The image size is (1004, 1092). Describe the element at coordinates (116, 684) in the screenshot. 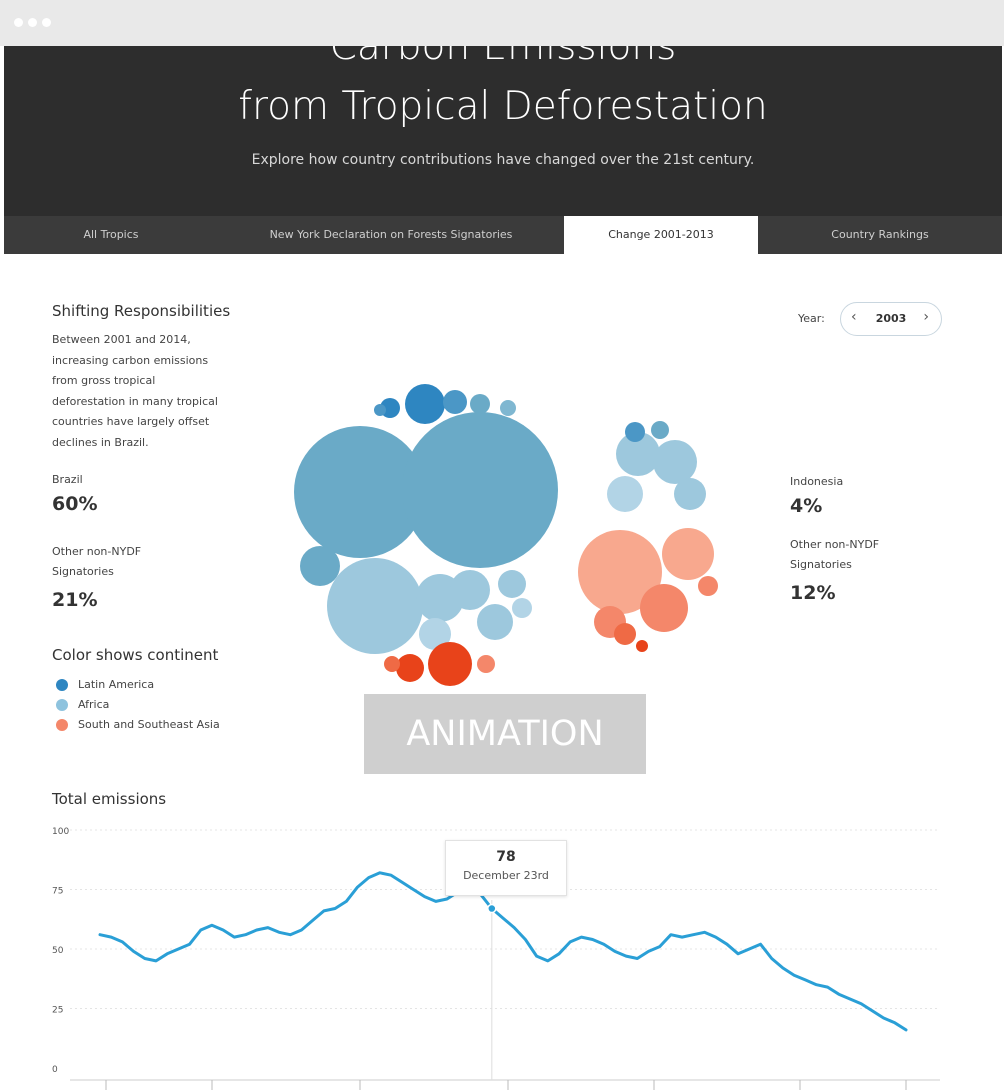

I see `legend-label-latin-america: Latin America` at that location.